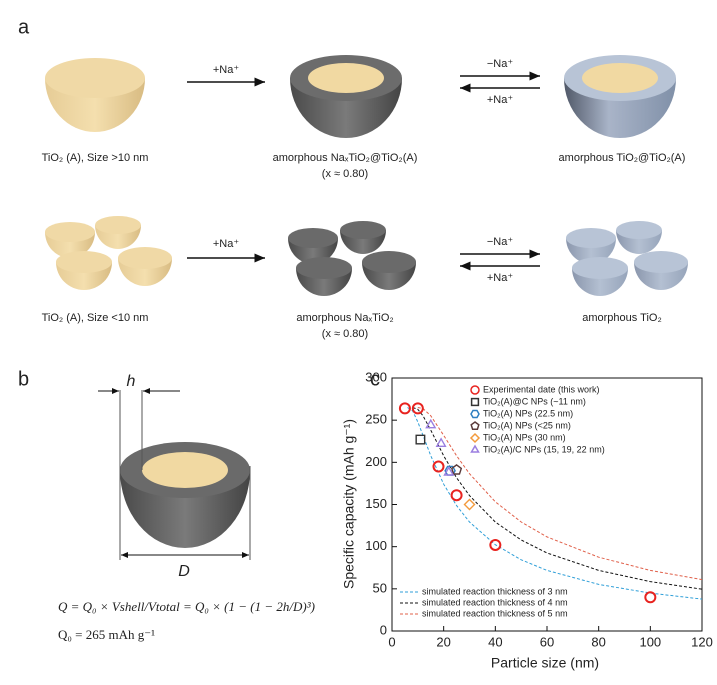 The width and height of the screenshot is (717, 685). What do you see at coordinates (106, 634) in the screenshot?
I see `formula: Q₀ = 265 mAh g⁻¹` at bounding box center [106, 634].